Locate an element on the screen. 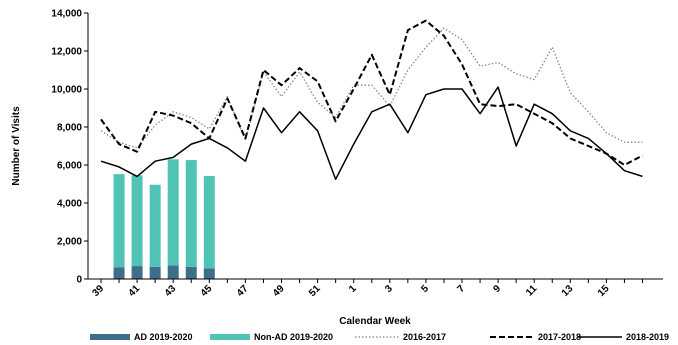 This screenshot has width=678, height=345. x-tick-label: 45 is located at coordinates (207, 291).